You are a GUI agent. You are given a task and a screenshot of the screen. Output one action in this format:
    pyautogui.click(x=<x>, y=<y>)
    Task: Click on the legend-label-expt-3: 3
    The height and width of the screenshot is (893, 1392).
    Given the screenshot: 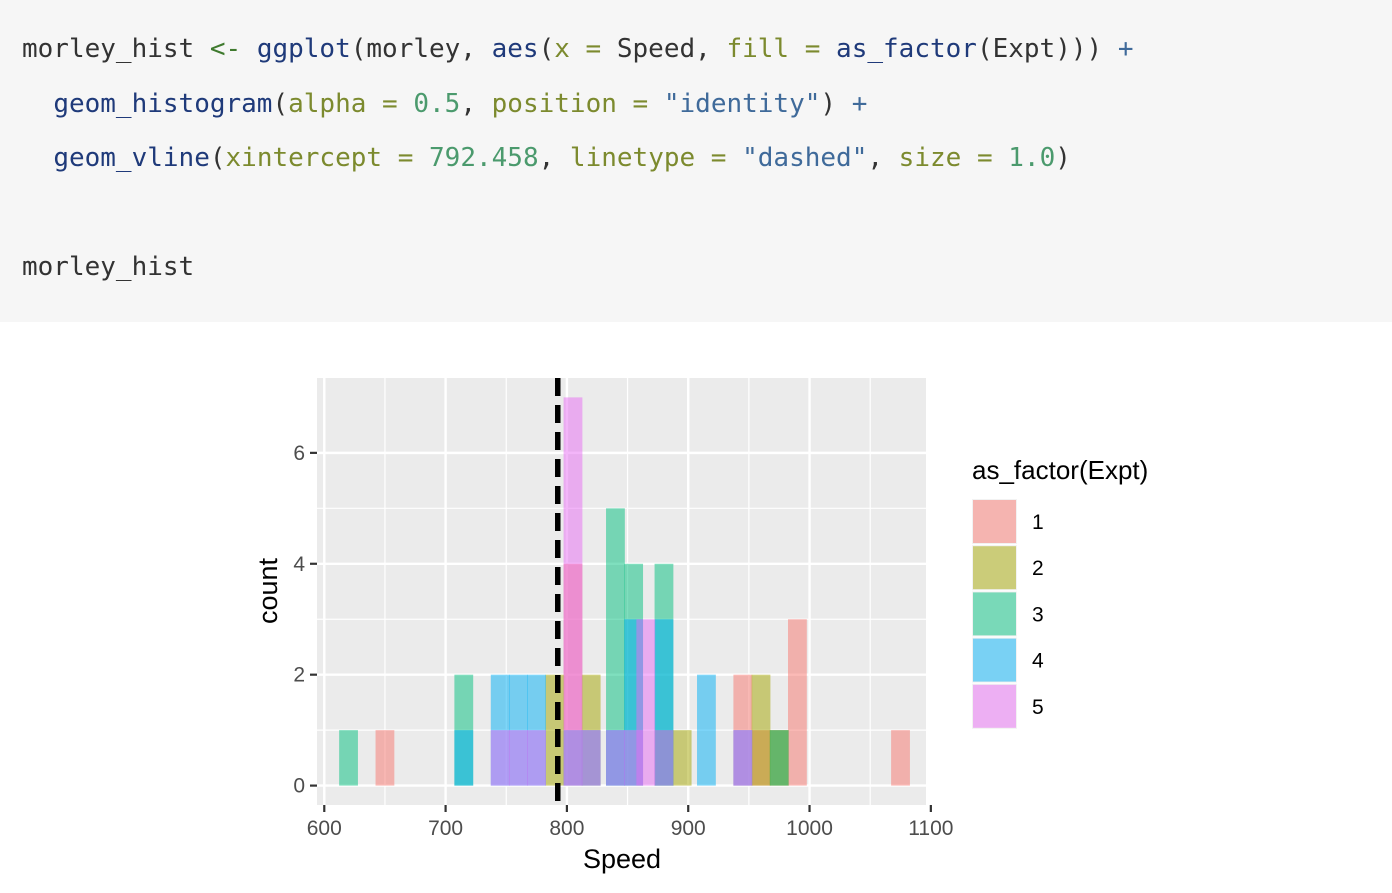 What is the action you would take?
    pyautogui.click(x=1038, y=614)
    